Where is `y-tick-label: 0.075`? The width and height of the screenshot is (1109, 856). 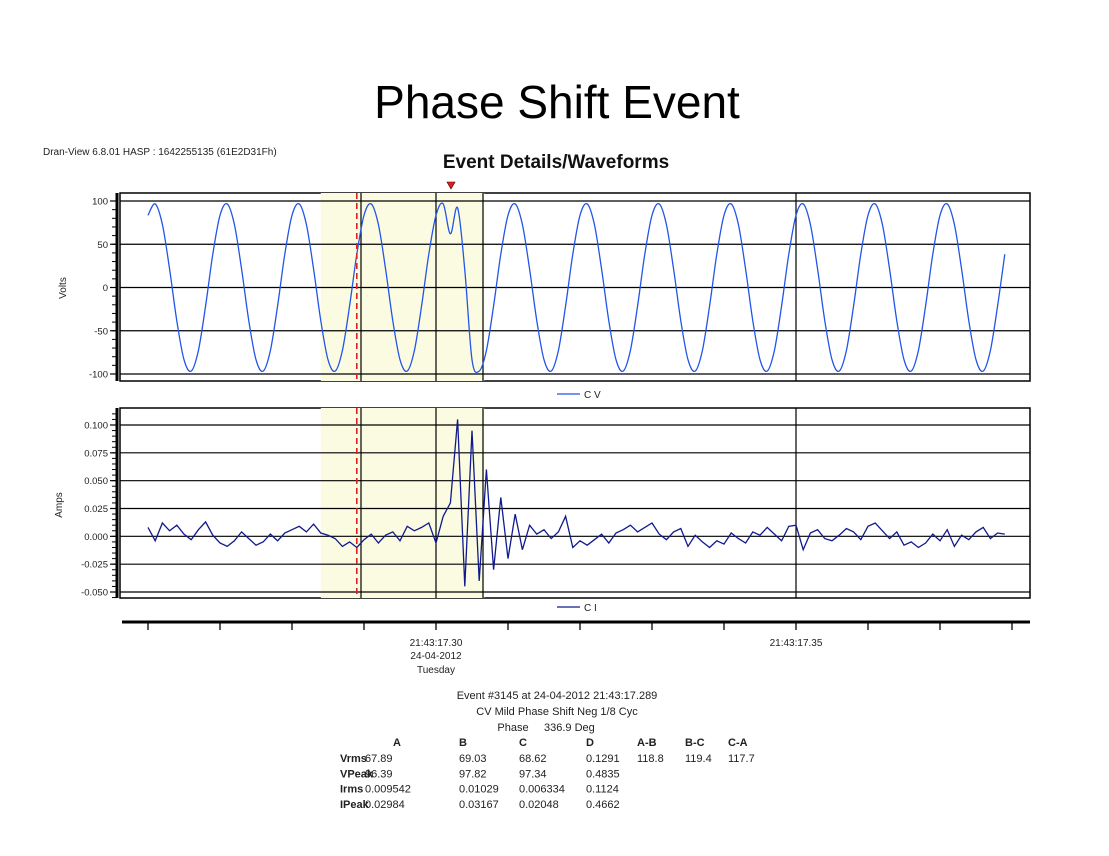 y-tick-label: 0.075 is located at coordinates (96, 453).